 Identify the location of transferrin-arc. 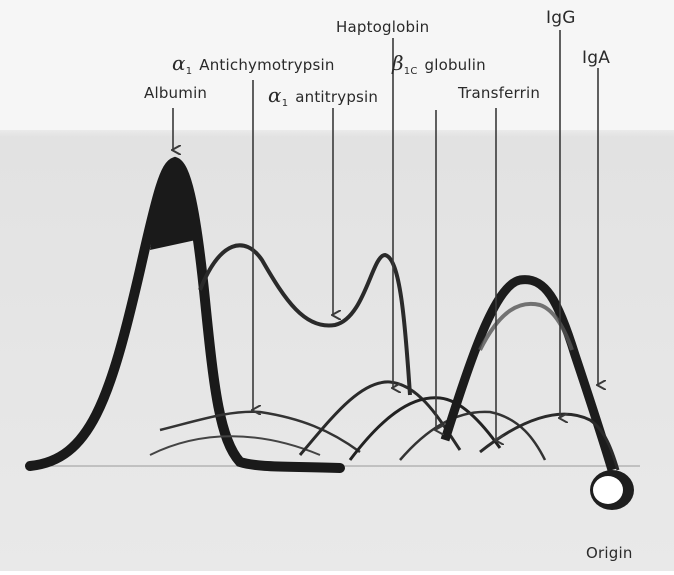
(473, 435).